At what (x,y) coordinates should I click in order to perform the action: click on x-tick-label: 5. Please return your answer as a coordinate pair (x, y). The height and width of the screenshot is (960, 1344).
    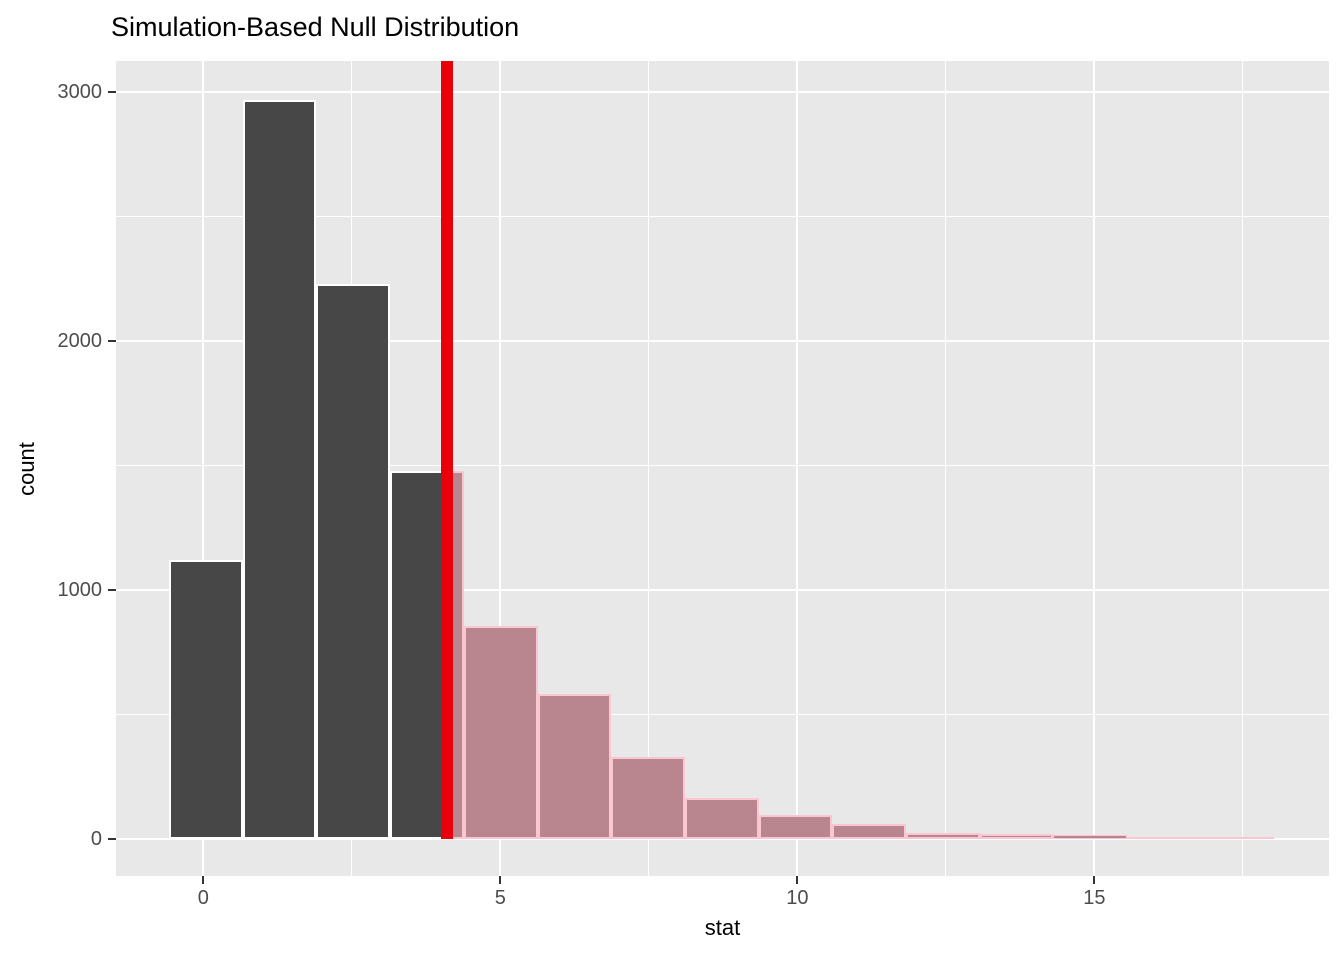
    Looking at the image, I should click on (500, 898).